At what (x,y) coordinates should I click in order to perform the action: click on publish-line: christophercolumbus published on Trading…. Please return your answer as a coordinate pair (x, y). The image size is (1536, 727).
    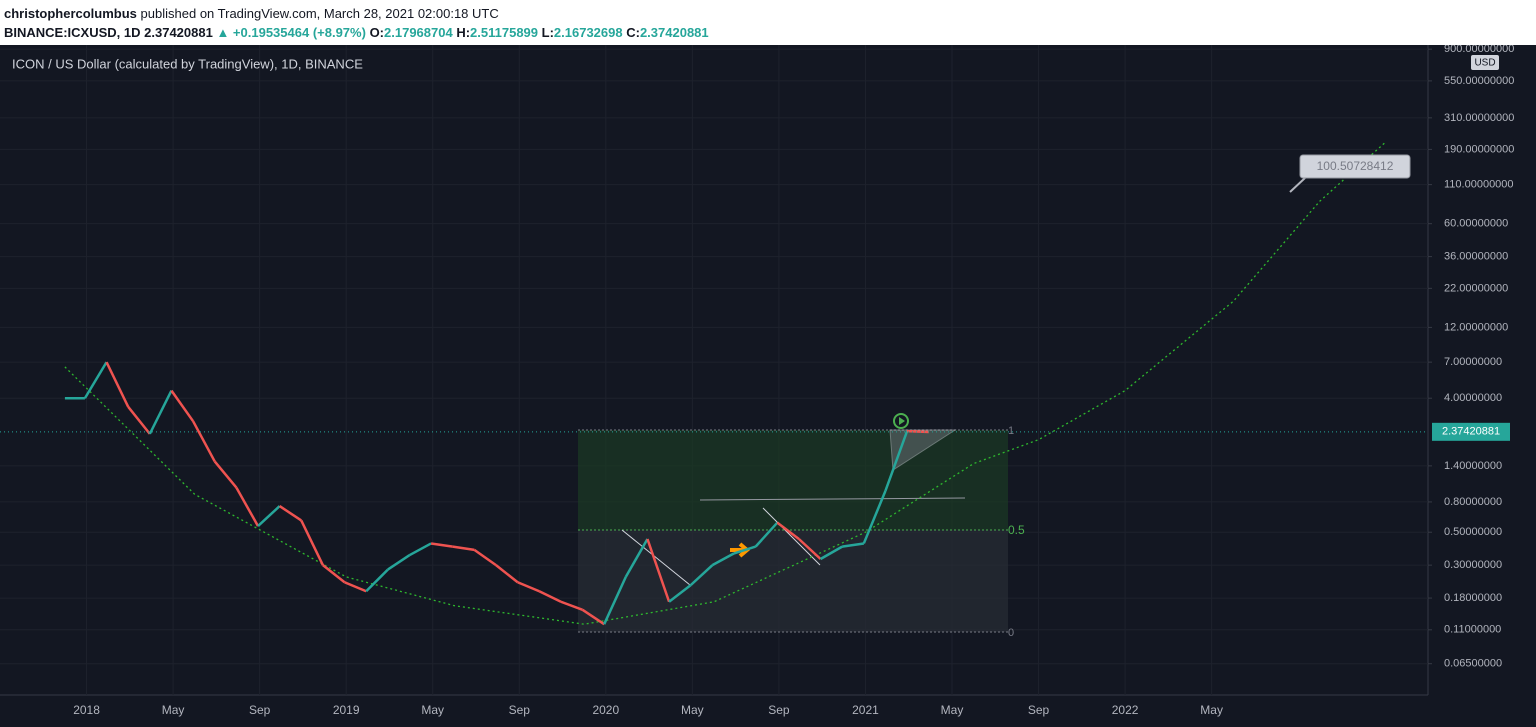
    Looking at the image, I should click on (356, 13).